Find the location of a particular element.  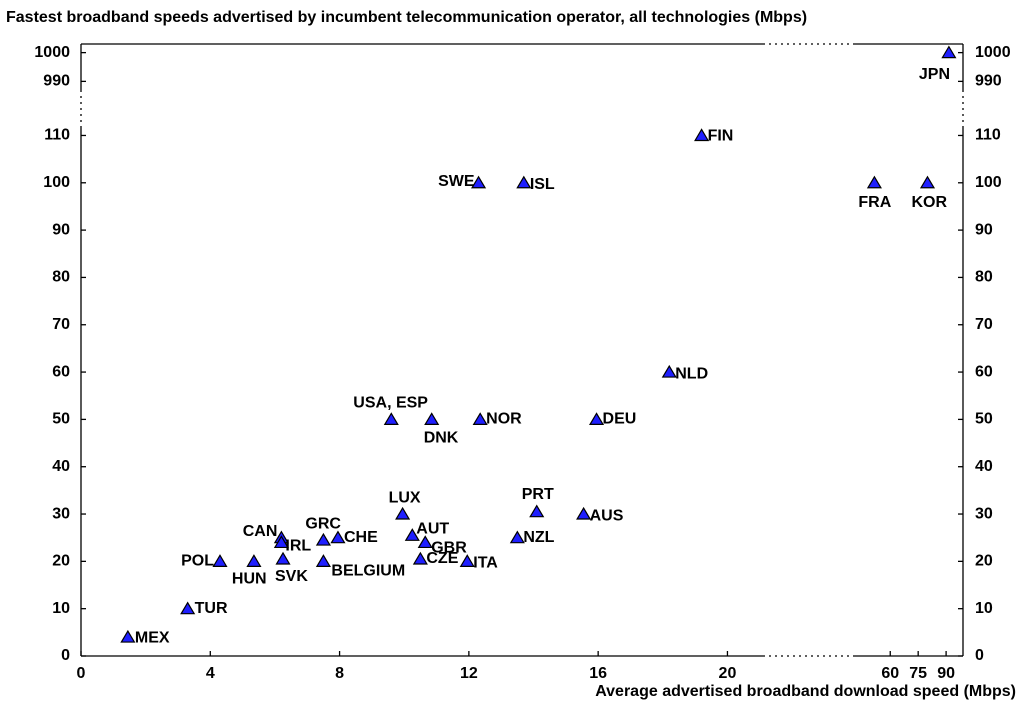

x-tick-label: 60 is located at coordinates (890, 673).